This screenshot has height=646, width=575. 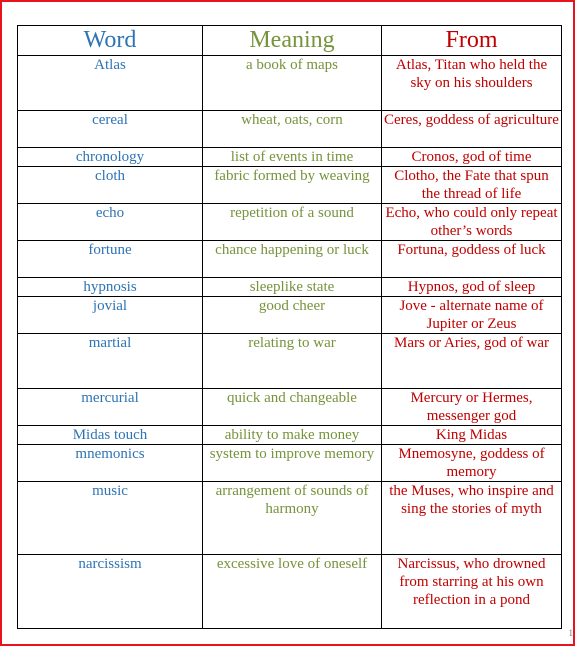 I want to click on meaning-cell: wheat, oats, corn, so click(x=292, y=129).